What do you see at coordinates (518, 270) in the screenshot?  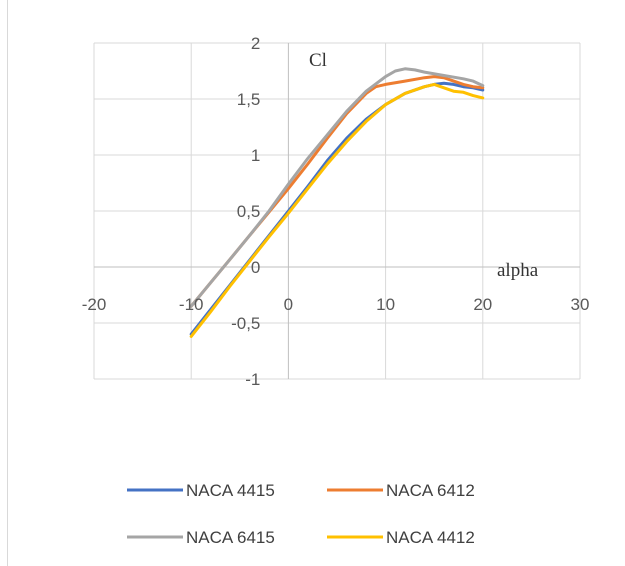 I see `x-axis-title: alpha` at bounding box center [518, 270].